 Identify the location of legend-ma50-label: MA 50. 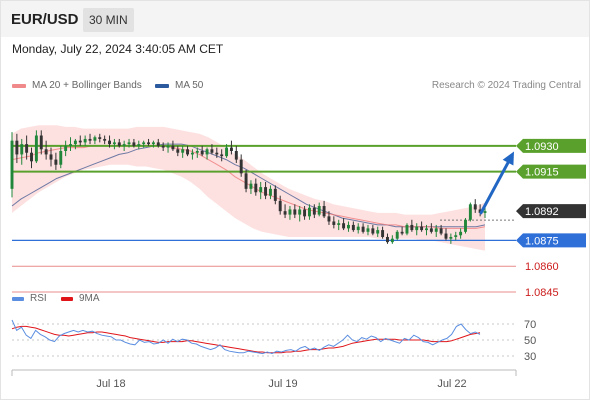
(189, 85).